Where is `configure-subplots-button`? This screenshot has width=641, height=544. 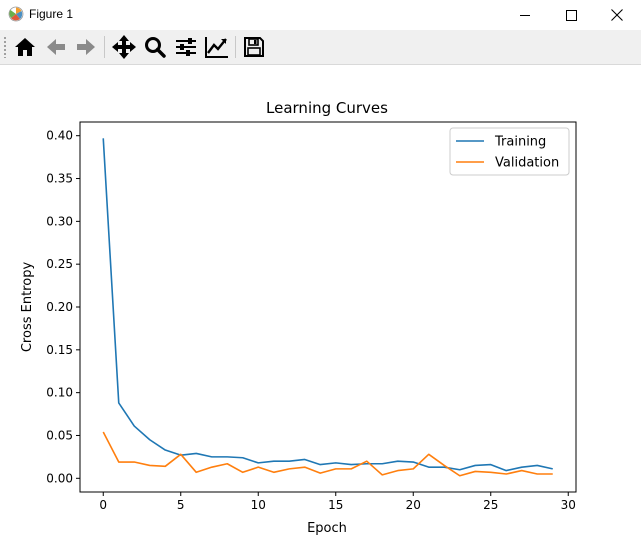
configure-subplots-button is located at coordinates (186, 47).